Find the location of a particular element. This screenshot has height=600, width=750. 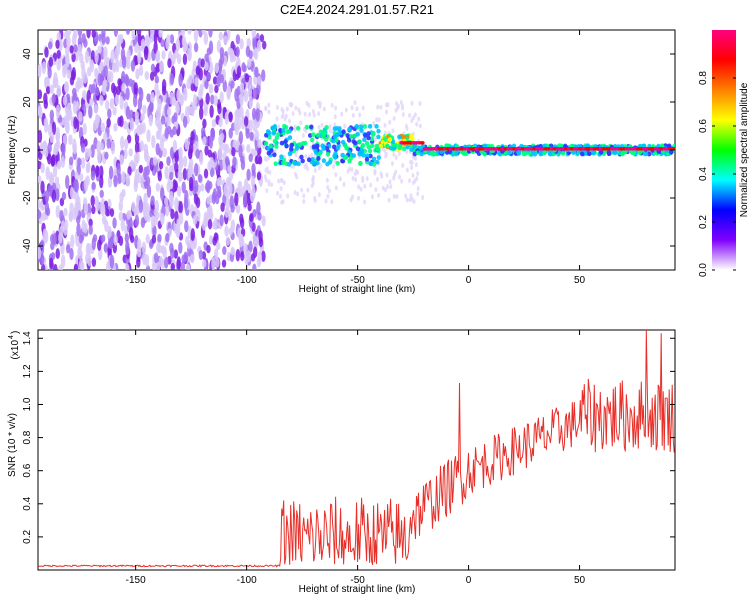

colorbar-tick-label: 0.0 is located at coordinates (703, 270).